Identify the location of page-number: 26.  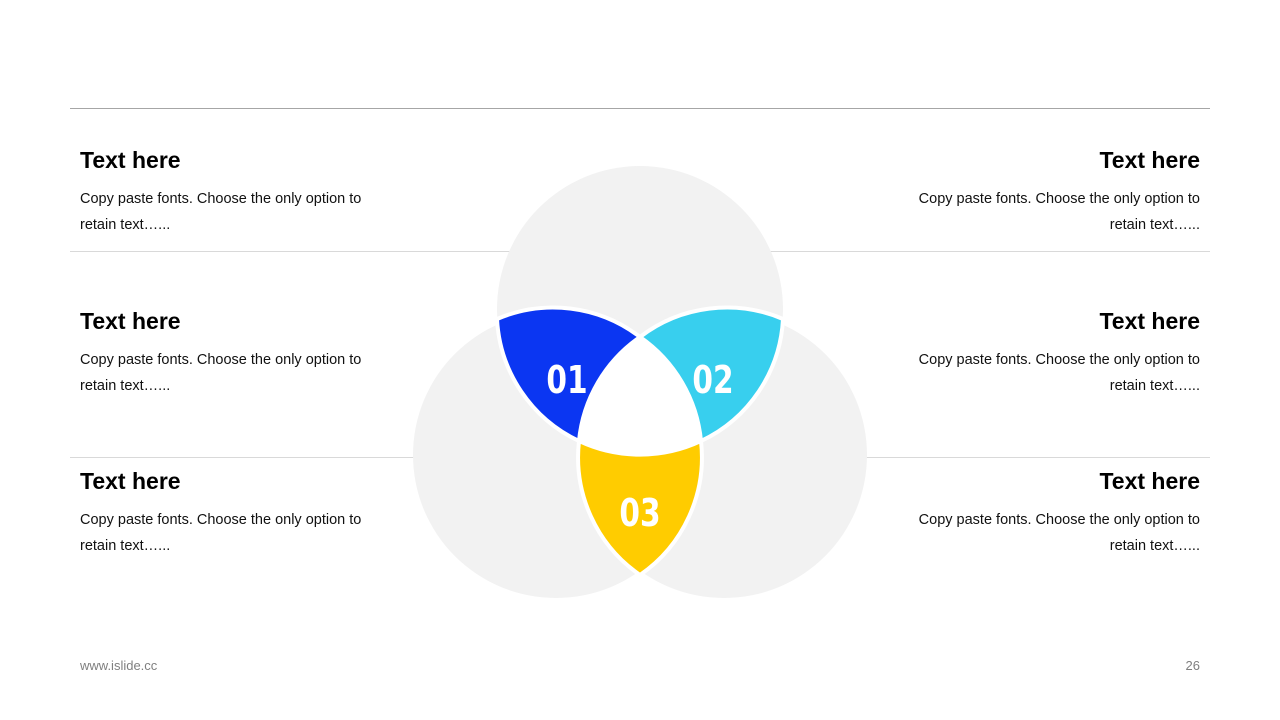
(1192, 665).